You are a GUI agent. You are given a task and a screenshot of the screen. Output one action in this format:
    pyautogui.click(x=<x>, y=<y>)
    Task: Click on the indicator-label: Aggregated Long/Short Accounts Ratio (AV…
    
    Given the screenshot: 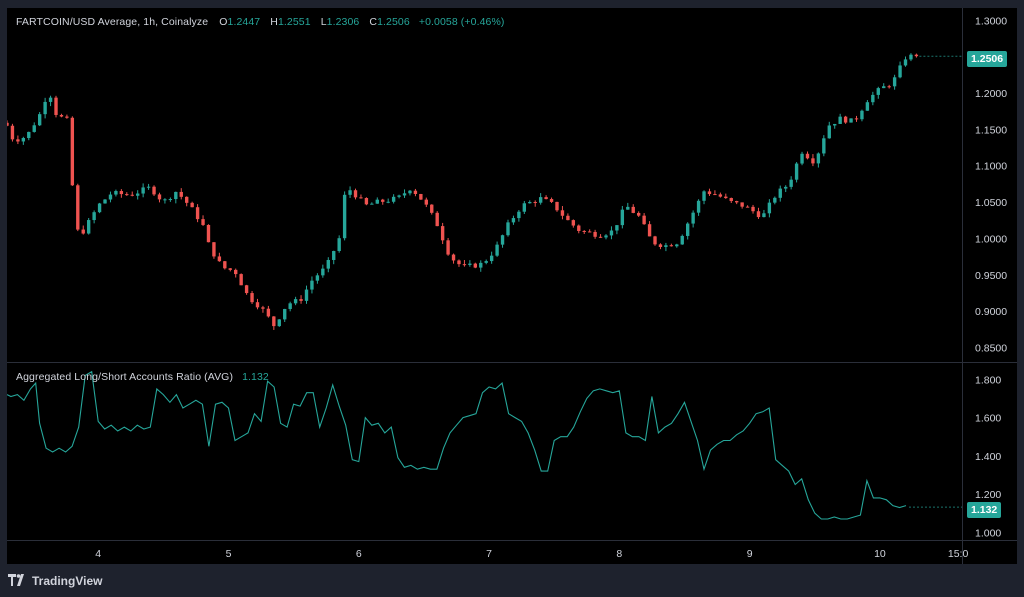 What is the action you would take?
    pyautogui.click(x=125, y=377)
    